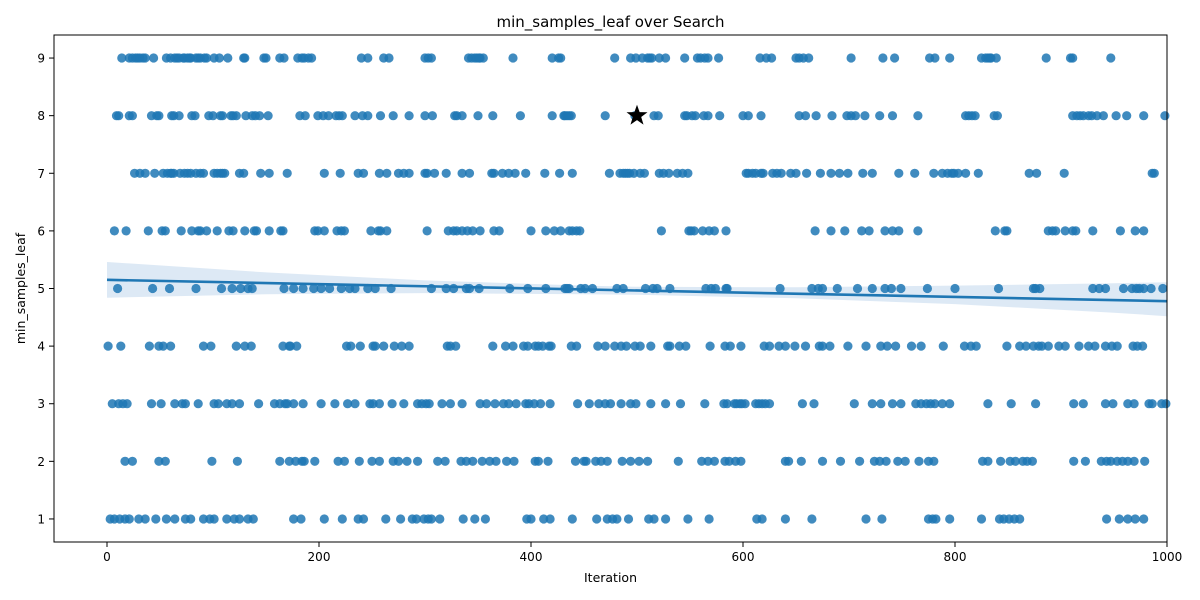 The height and width of the screenshot is (600, 1200). What do you see at coordinates (41, 59) in the screenshot?
I see `y-tick-label: 9` at bounding box center [41, 59].